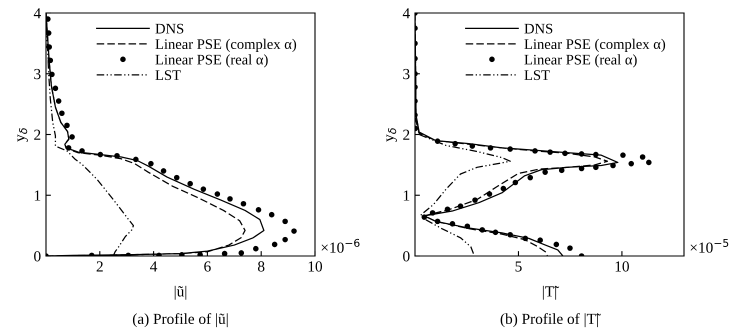 The width and height of the screenshot is (737, 335). What do you see at coordinates (261, 266) in the screenshot?
I see `x-tick-label: 8` at bounding box center [261, 266].